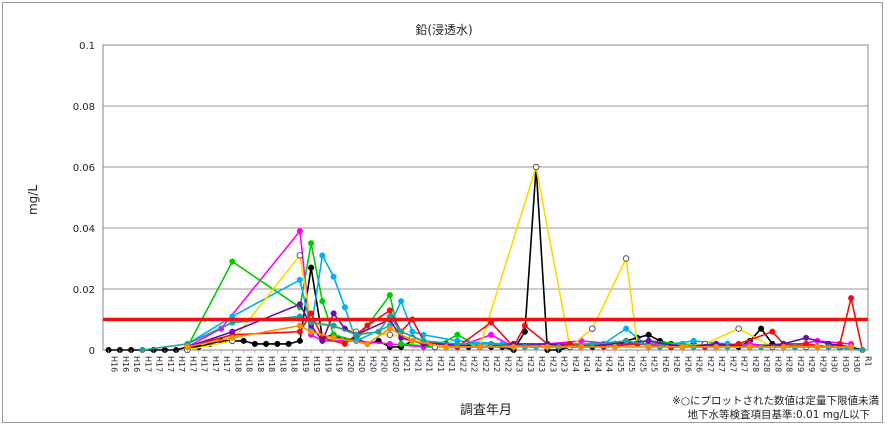  I want to click on y-tick-label: 0.1, so click(87, 46).